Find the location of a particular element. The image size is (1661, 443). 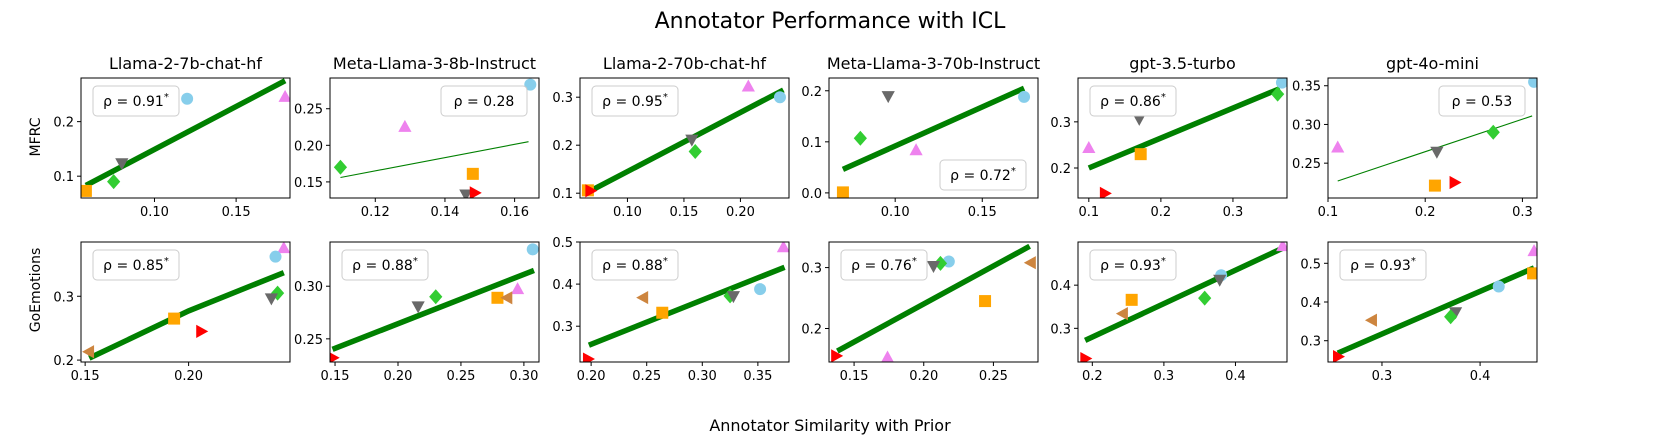

panel-8: 0.20 0.25 0.30 0.35 0.3 0.4 0.5 ρ = 0.88* is located at coordinates (671, 310).